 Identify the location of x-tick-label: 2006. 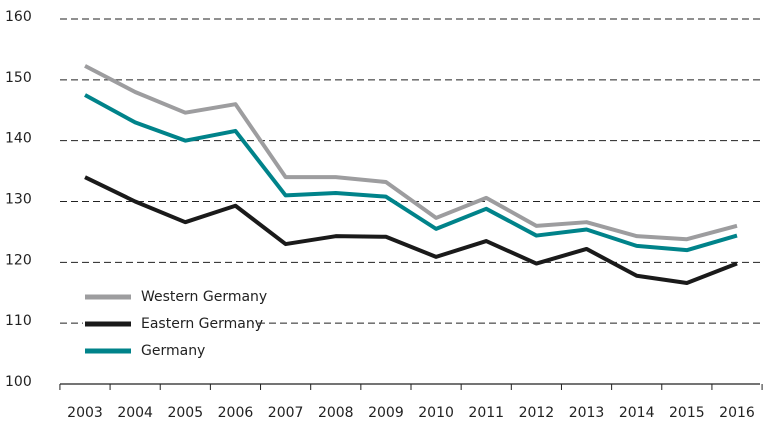
(236, 413).